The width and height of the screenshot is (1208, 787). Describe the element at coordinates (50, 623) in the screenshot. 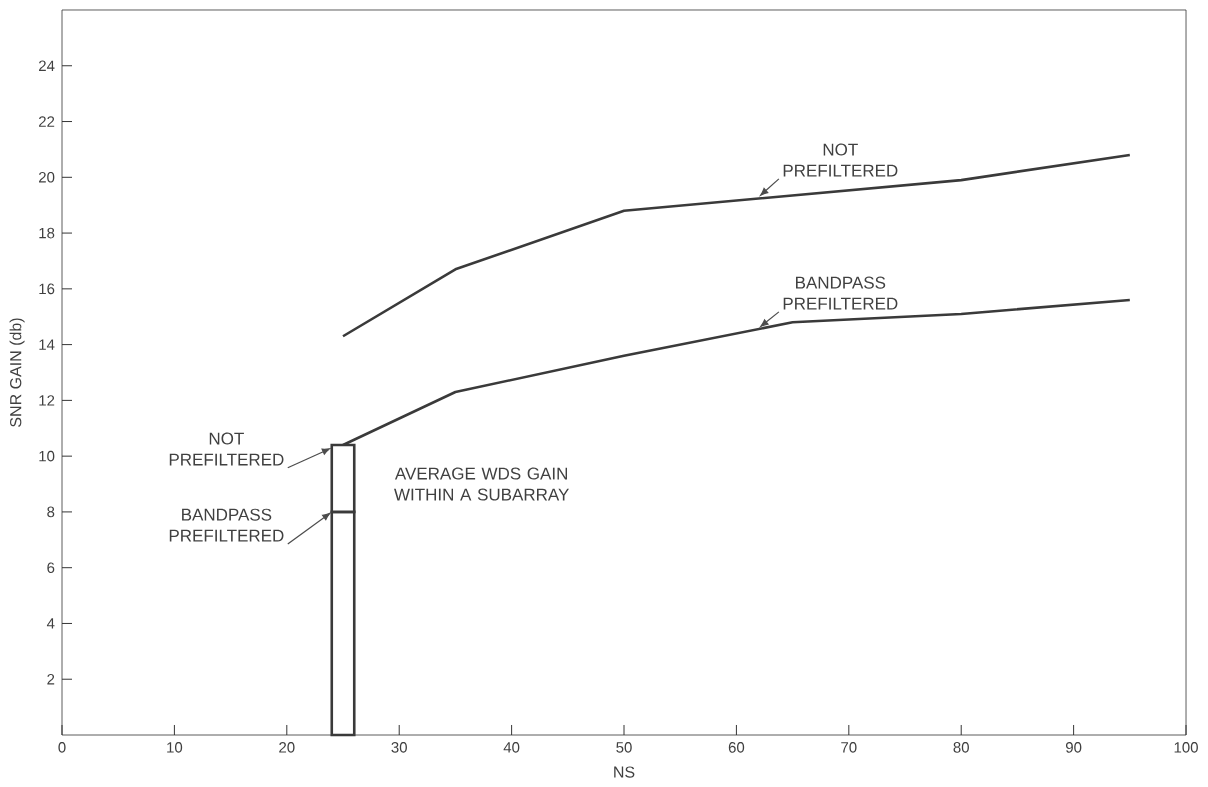

I see `y-tick-label: 4` at that location.